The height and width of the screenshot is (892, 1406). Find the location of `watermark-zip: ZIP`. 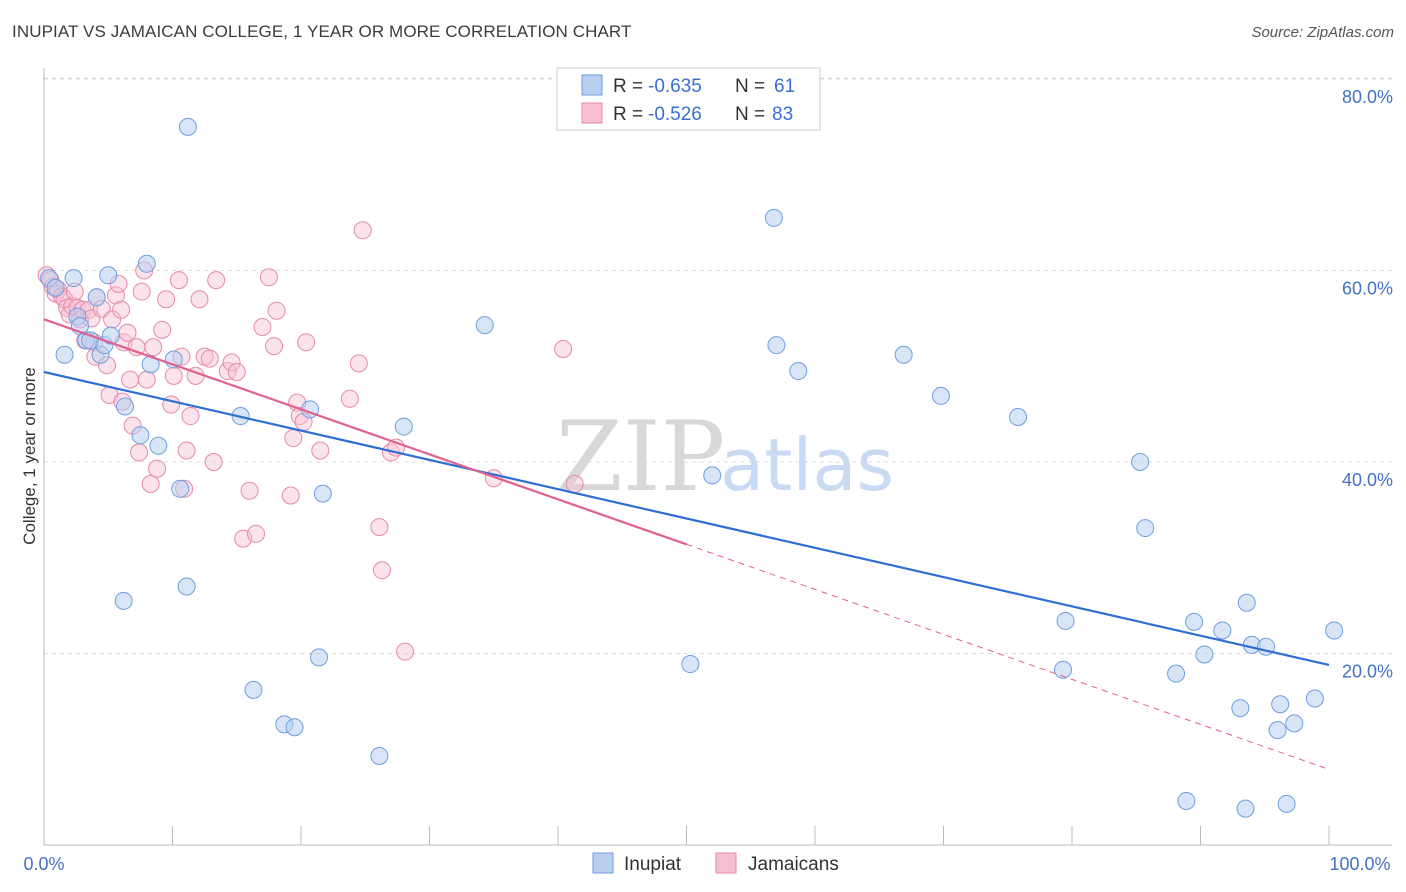

watermark-zip: ZIP is located at coordinates (640, 457).